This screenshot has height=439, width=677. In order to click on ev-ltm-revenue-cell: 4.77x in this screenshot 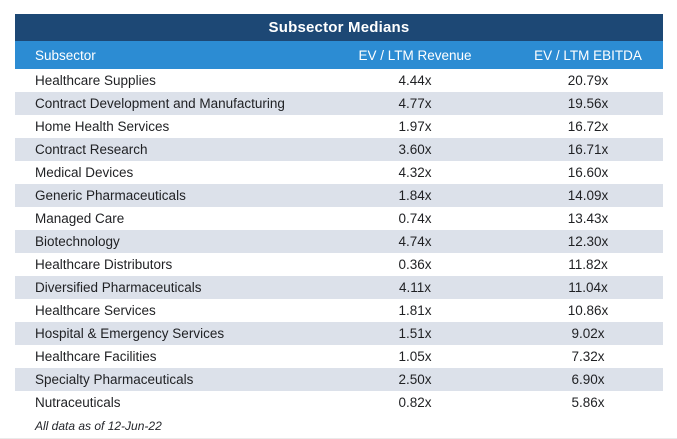, I will do `click(415, 103)`.